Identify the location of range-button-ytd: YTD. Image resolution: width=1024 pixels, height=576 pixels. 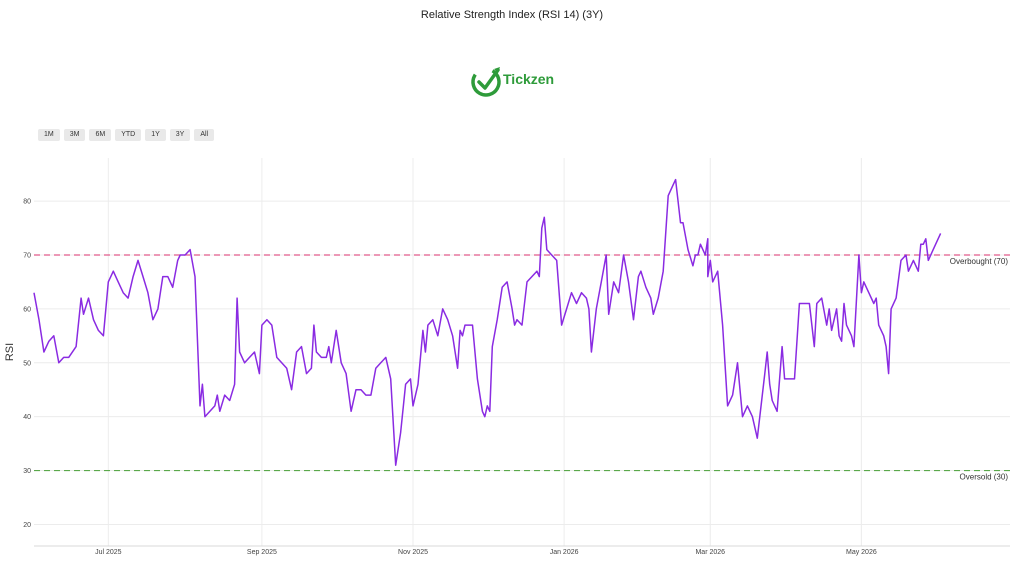
(128, 135).